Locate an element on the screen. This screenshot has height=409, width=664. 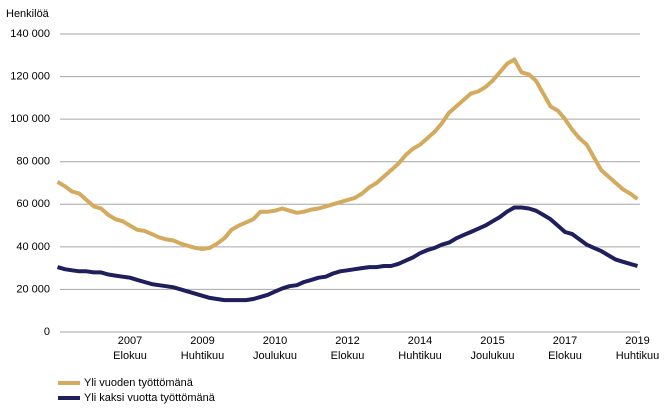
y-tick-label: 140 000 is located at coordinates (30, 34).